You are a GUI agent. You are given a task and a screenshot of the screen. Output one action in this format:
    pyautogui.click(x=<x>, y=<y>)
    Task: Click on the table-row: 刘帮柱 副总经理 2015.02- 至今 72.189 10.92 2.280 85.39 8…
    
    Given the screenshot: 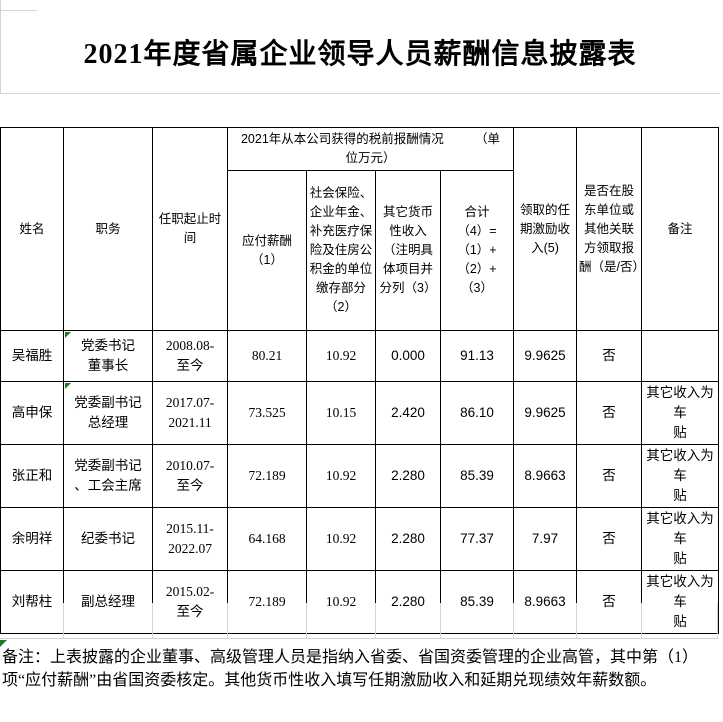 What is the action you would take?
    pyautogui.click(x=359, y=602)
    